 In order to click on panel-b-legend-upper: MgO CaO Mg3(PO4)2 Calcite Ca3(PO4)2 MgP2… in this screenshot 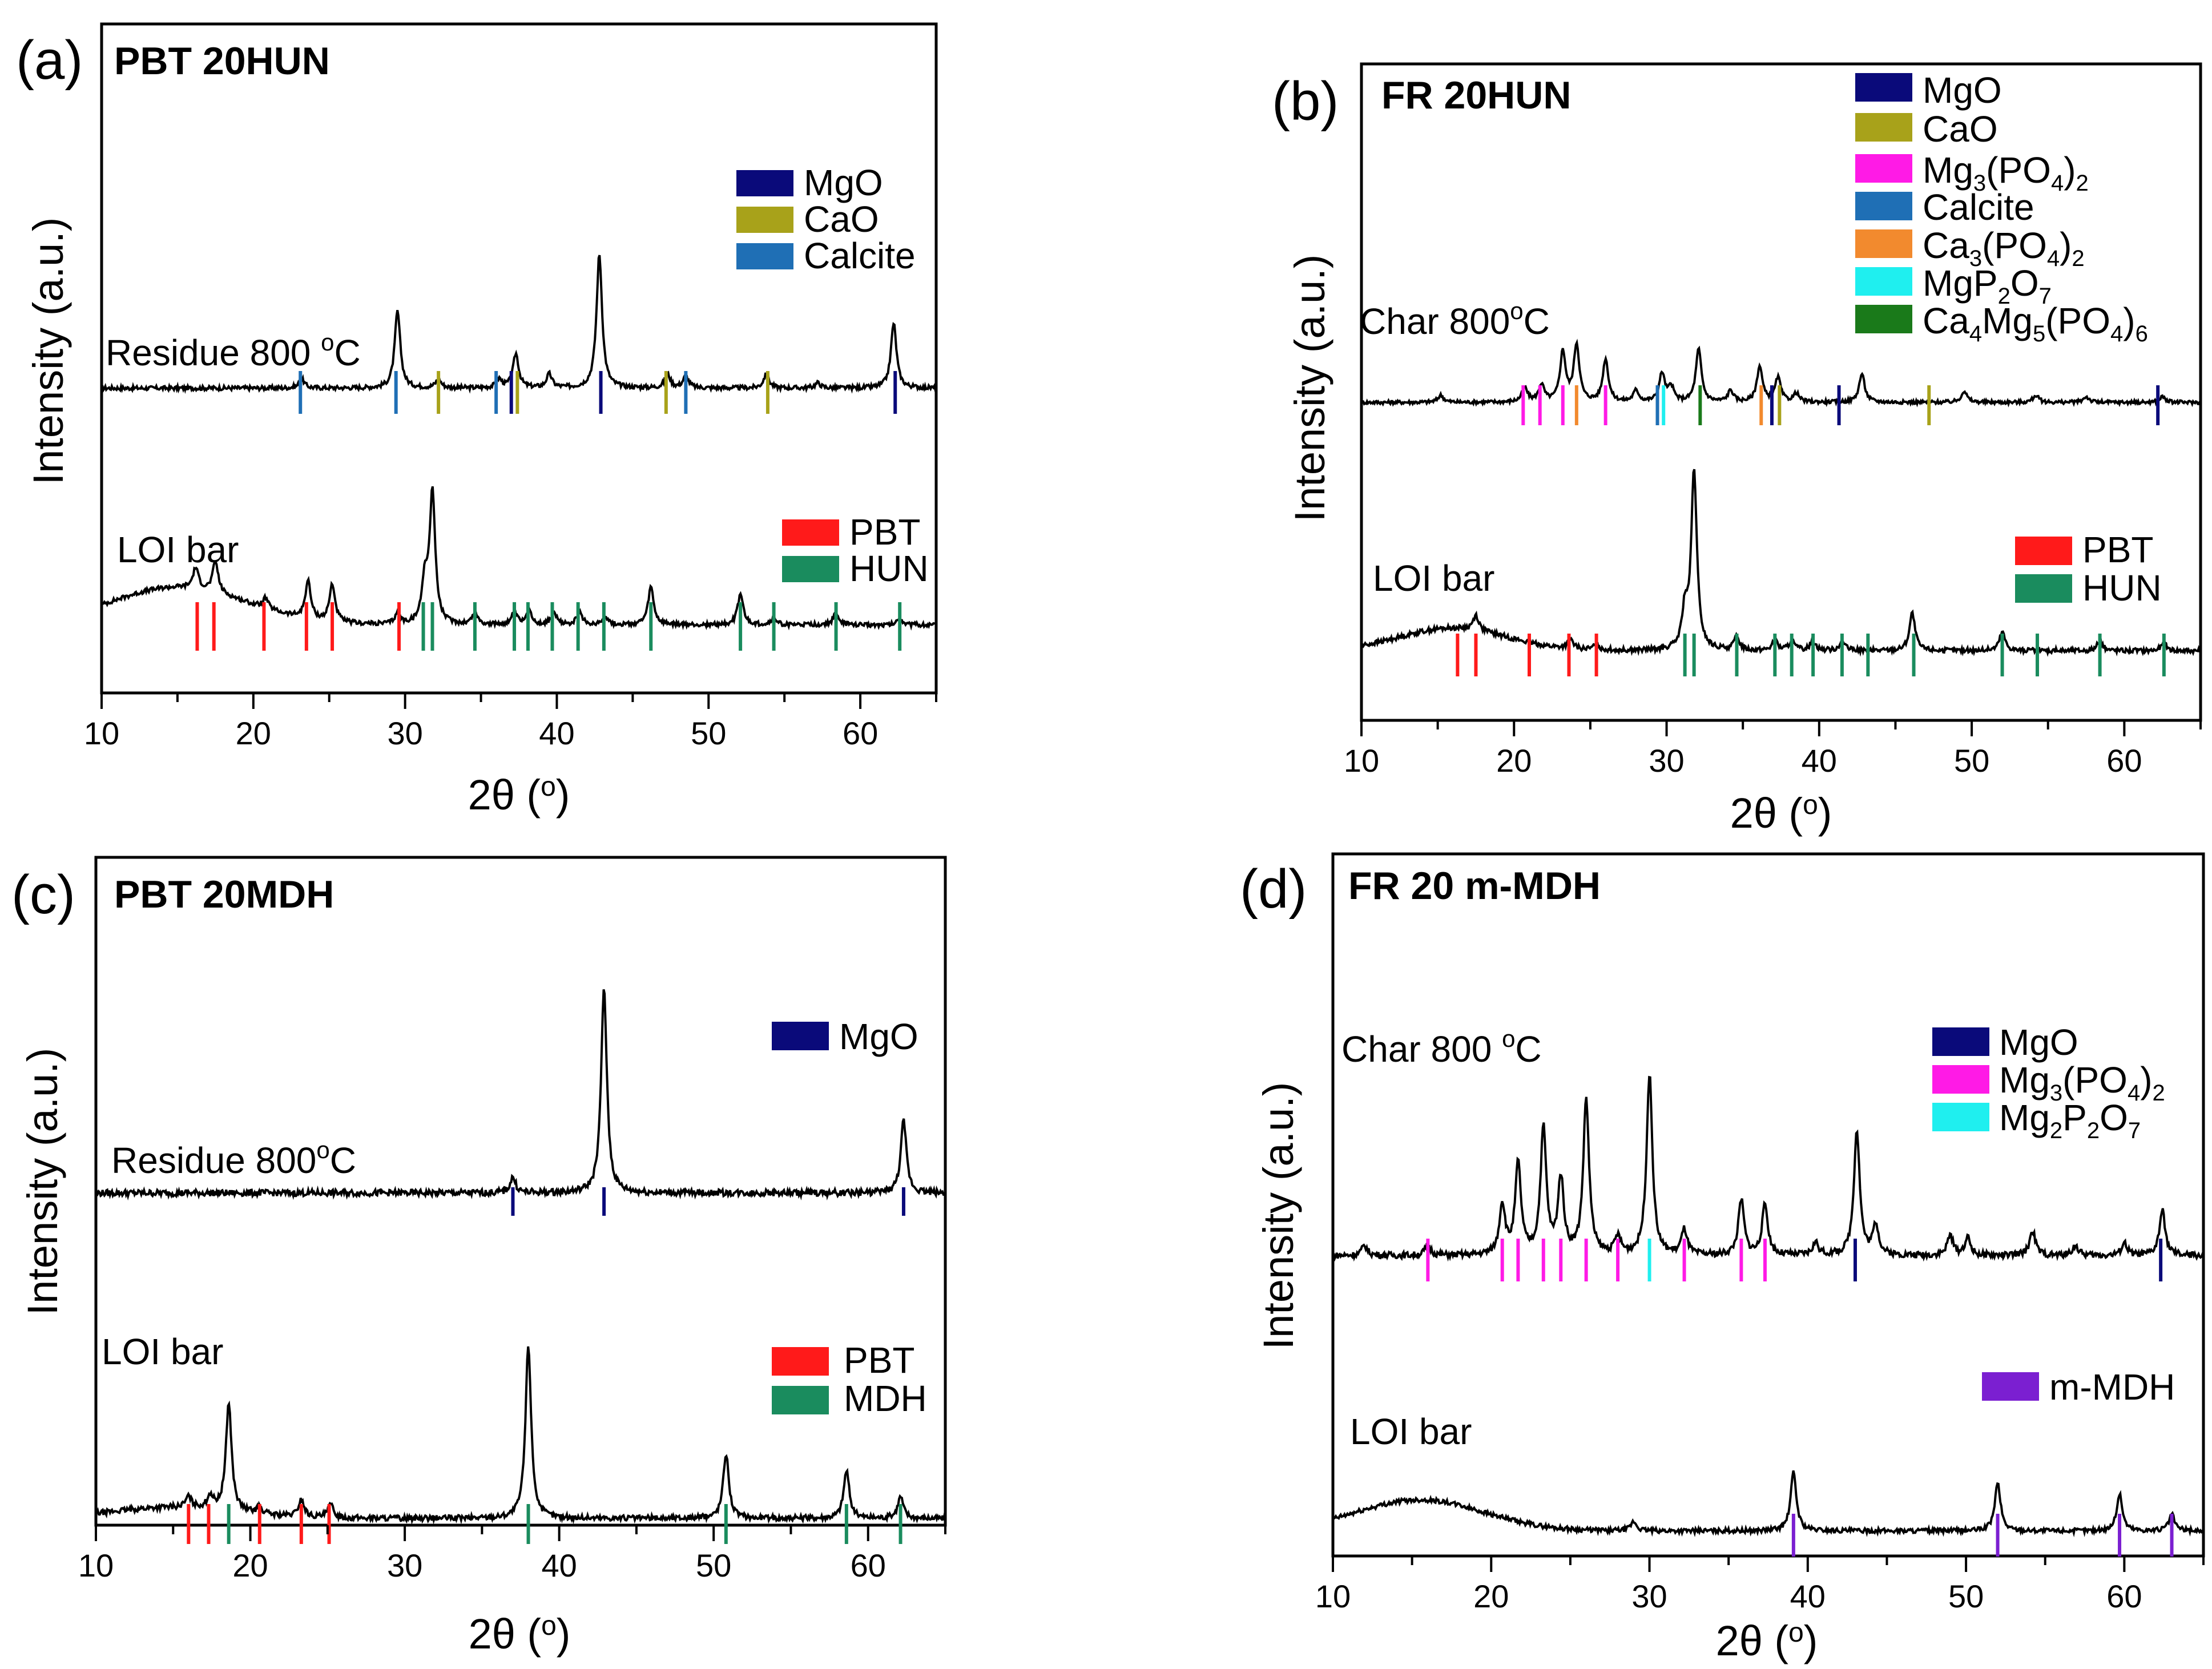, I will do `click(2001, 208)`.